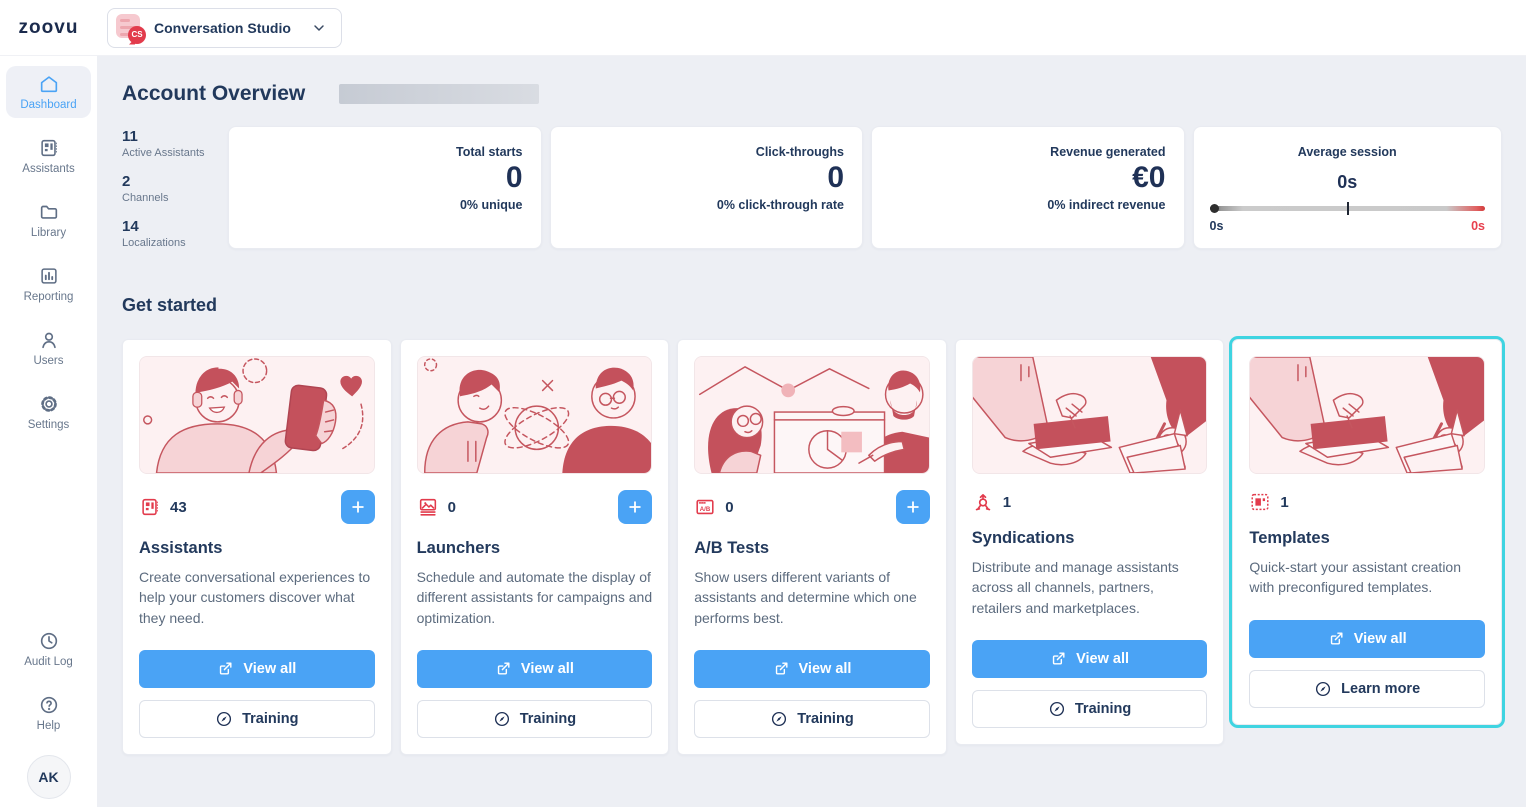  What do you see at coordinates (427, 507) in the screenshot?
I see `launcher-icon` at bounding box center [427, 507].